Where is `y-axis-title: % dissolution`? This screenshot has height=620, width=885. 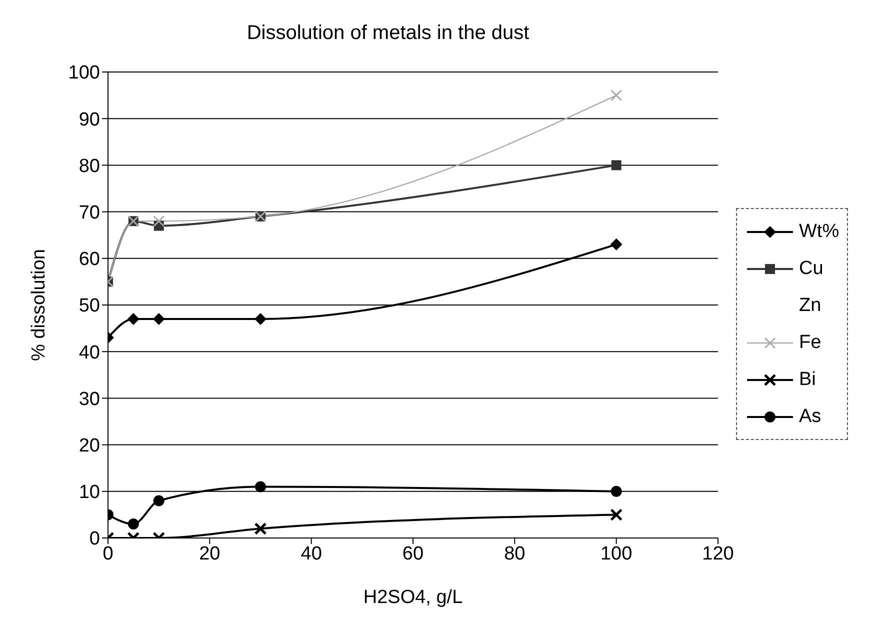
y-axis-title: % dissolution is located at coordinates (39, 305).